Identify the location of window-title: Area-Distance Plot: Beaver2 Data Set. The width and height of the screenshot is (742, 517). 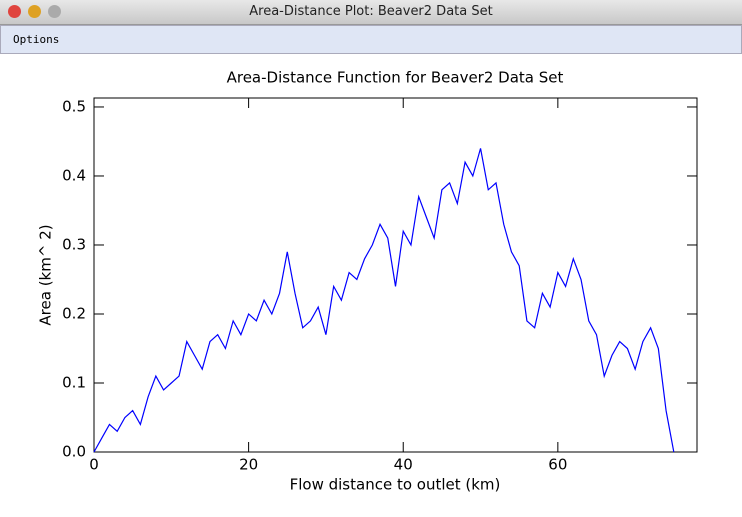
(371, 11).